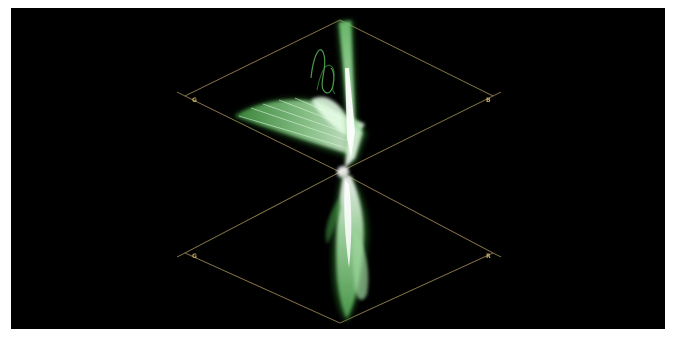 Image resolution: width=678 pixels, height=341 pixels. Describe the element at coordinates (333, 221) in the screenshot. I see `lower-plume-left-wisp` at that location.